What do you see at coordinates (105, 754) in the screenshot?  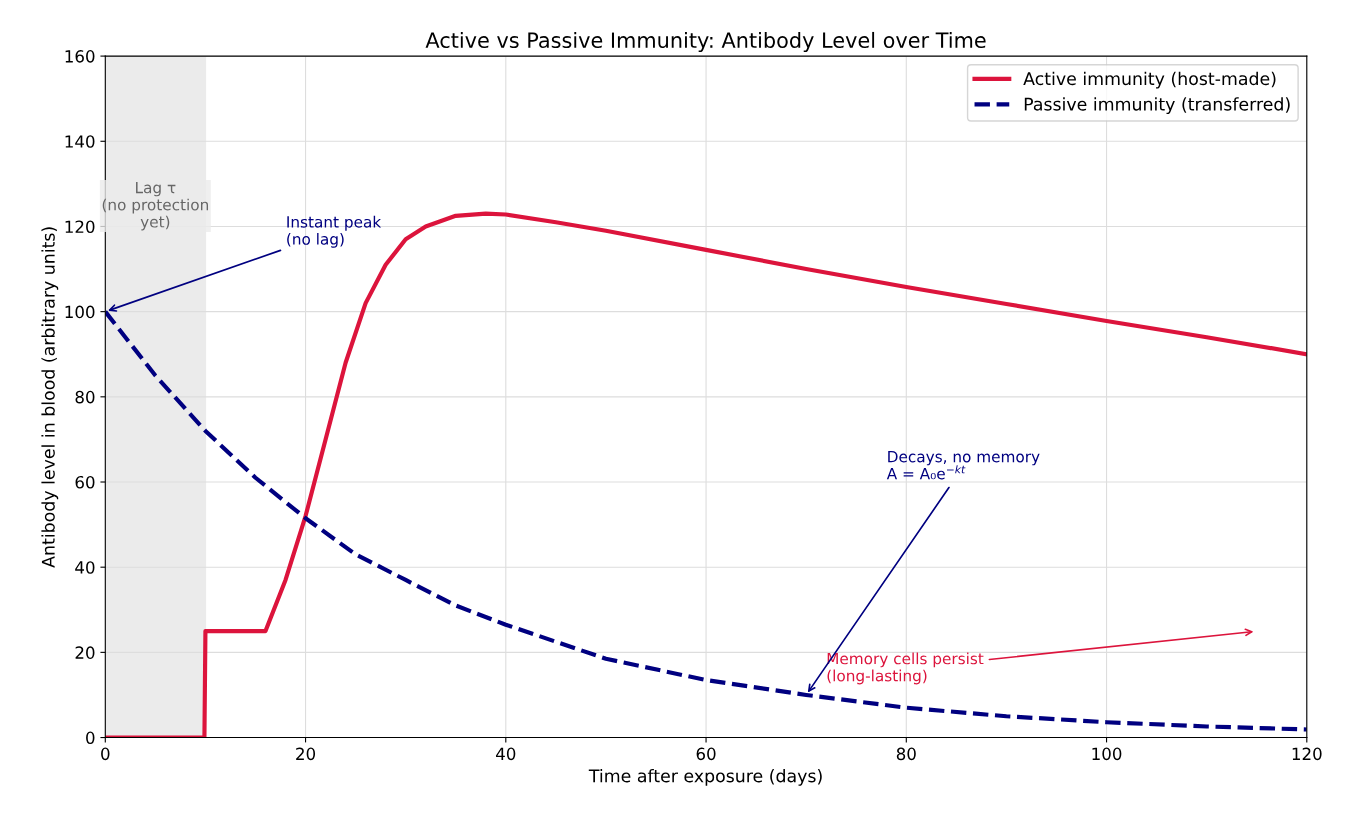 I see `x-tick-label: 0` at bounding box center [105, 754].